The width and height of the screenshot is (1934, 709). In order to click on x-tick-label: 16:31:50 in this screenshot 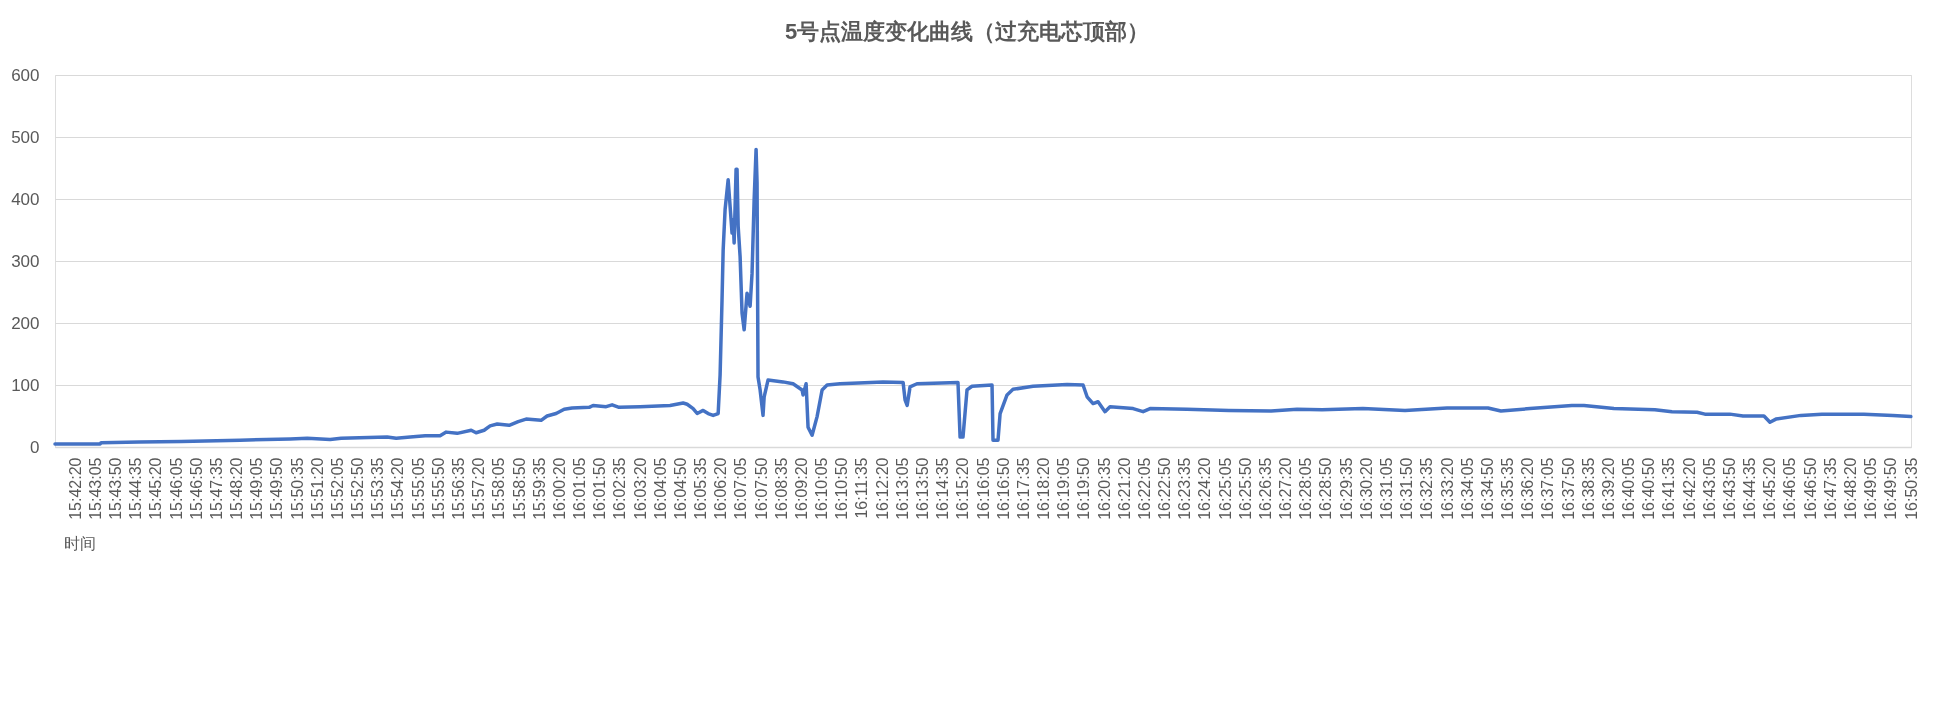, I will do `click(1407, 488)`.